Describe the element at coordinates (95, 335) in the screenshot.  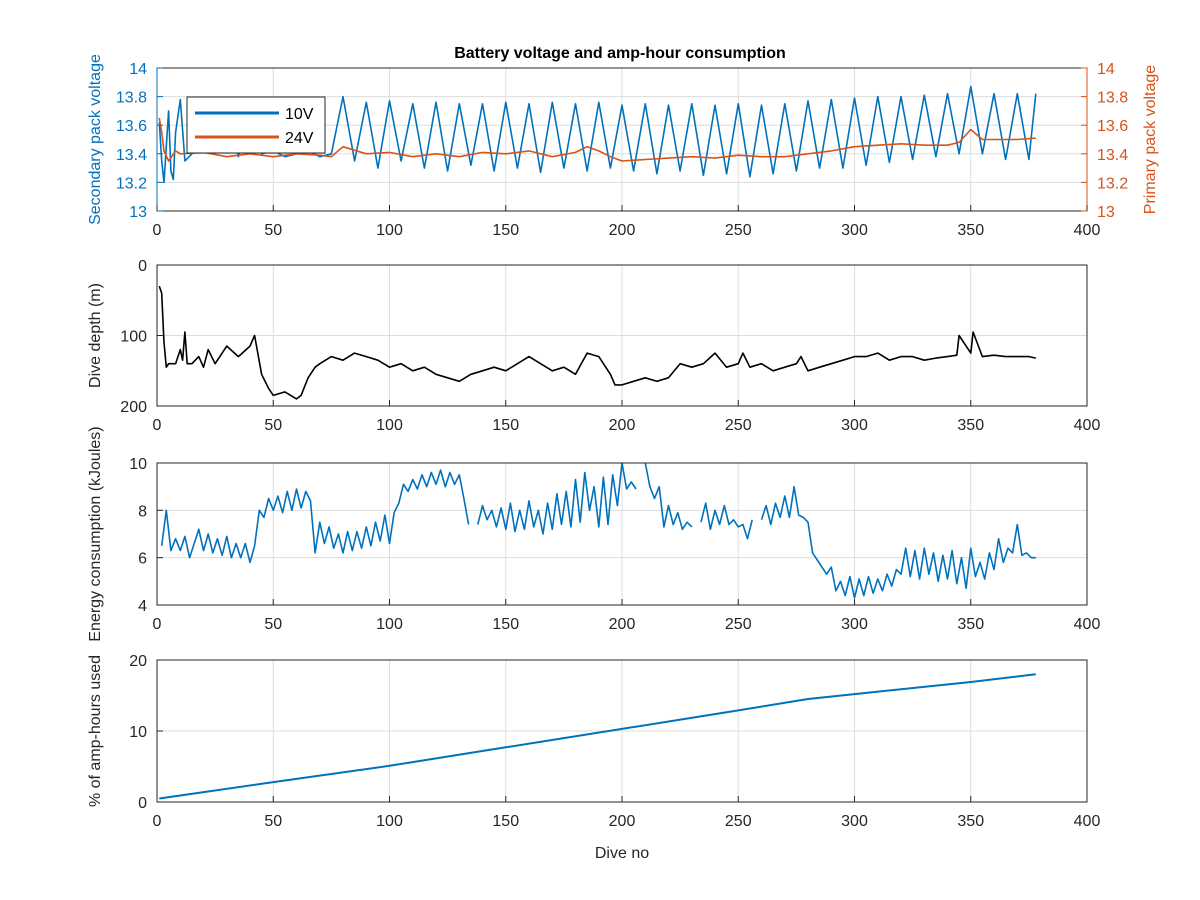
I see `y-axis-label: Dive depth (m)` at that location.